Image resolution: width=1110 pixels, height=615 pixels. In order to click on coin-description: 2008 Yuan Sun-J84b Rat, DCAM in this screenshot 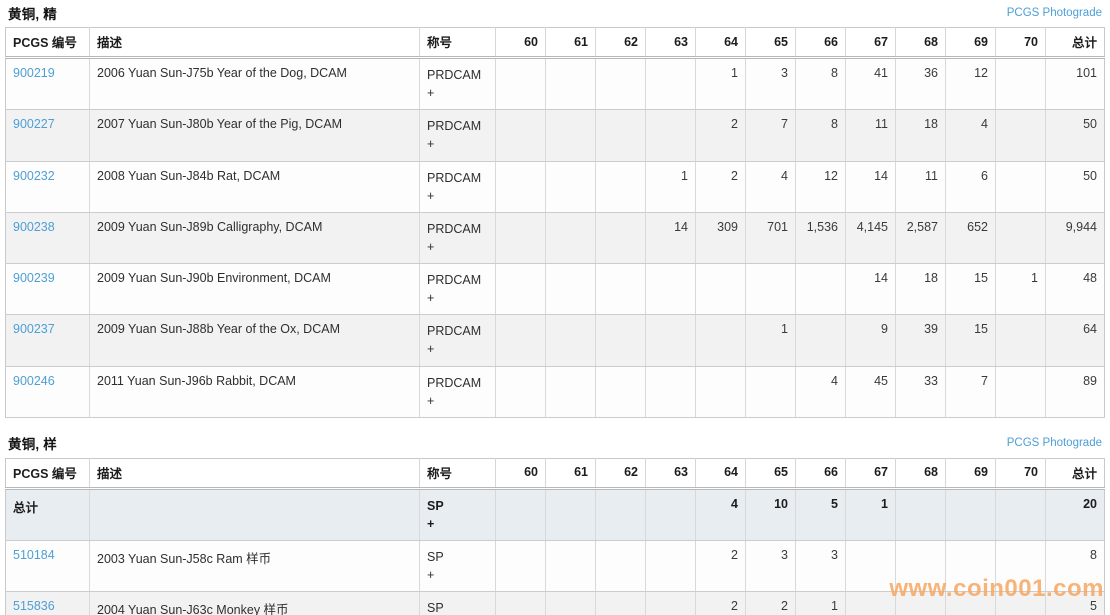, I will do `click(254, 187)`.